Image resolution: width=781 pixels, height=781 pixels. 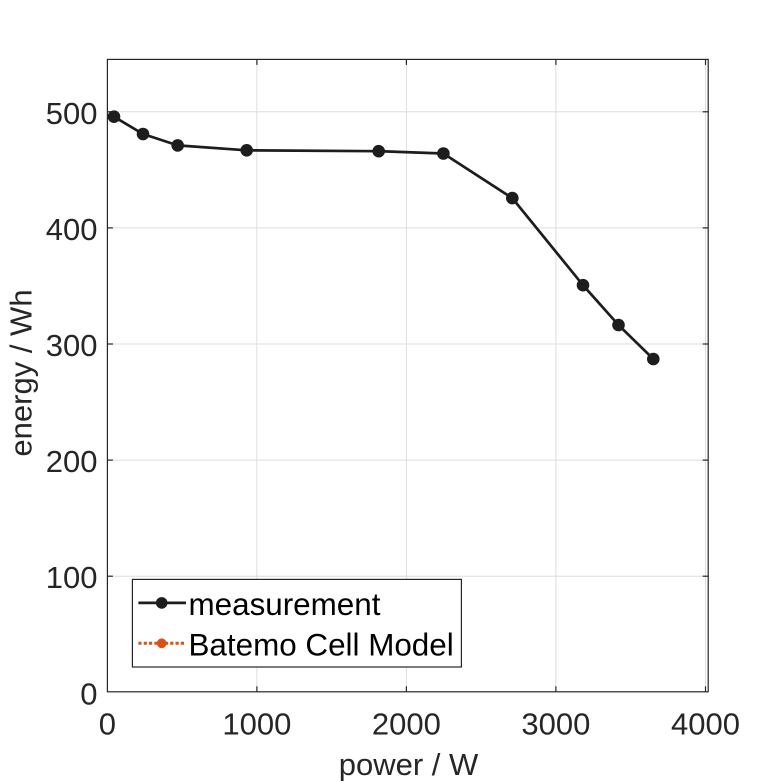 I want to click on svg-text: 200, so click(x=72, y=461).